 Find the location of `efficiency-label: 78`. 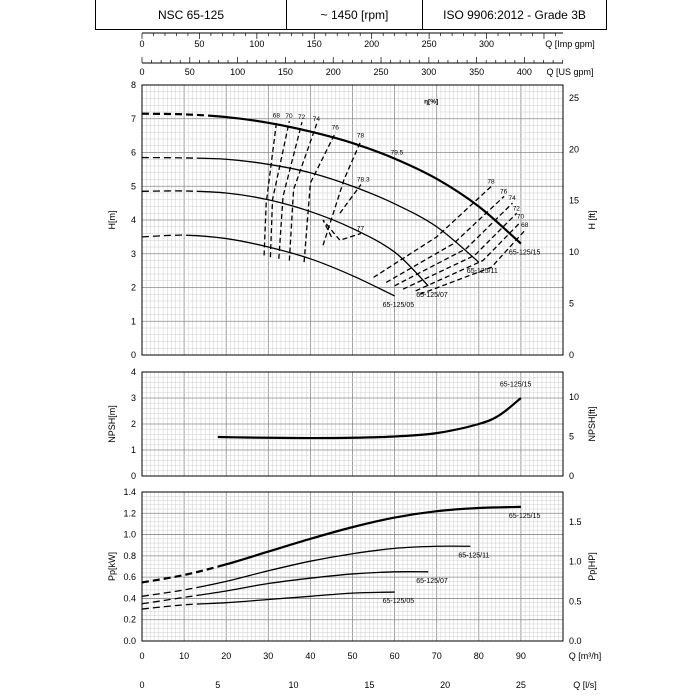

efficiency-label: 78 is located at coordinates (361, 136).